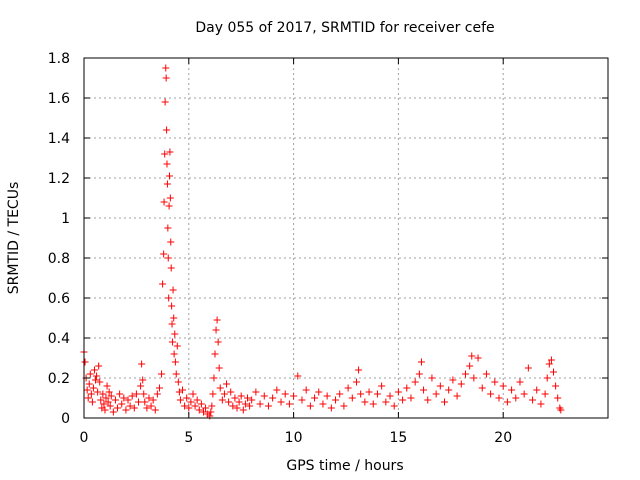 This screenshot has height=480, width=640. What do you see at coordinates (59, 379) in the screenshot?
I see `y-tick-label: 0.2` at bounding box center [59, 379].